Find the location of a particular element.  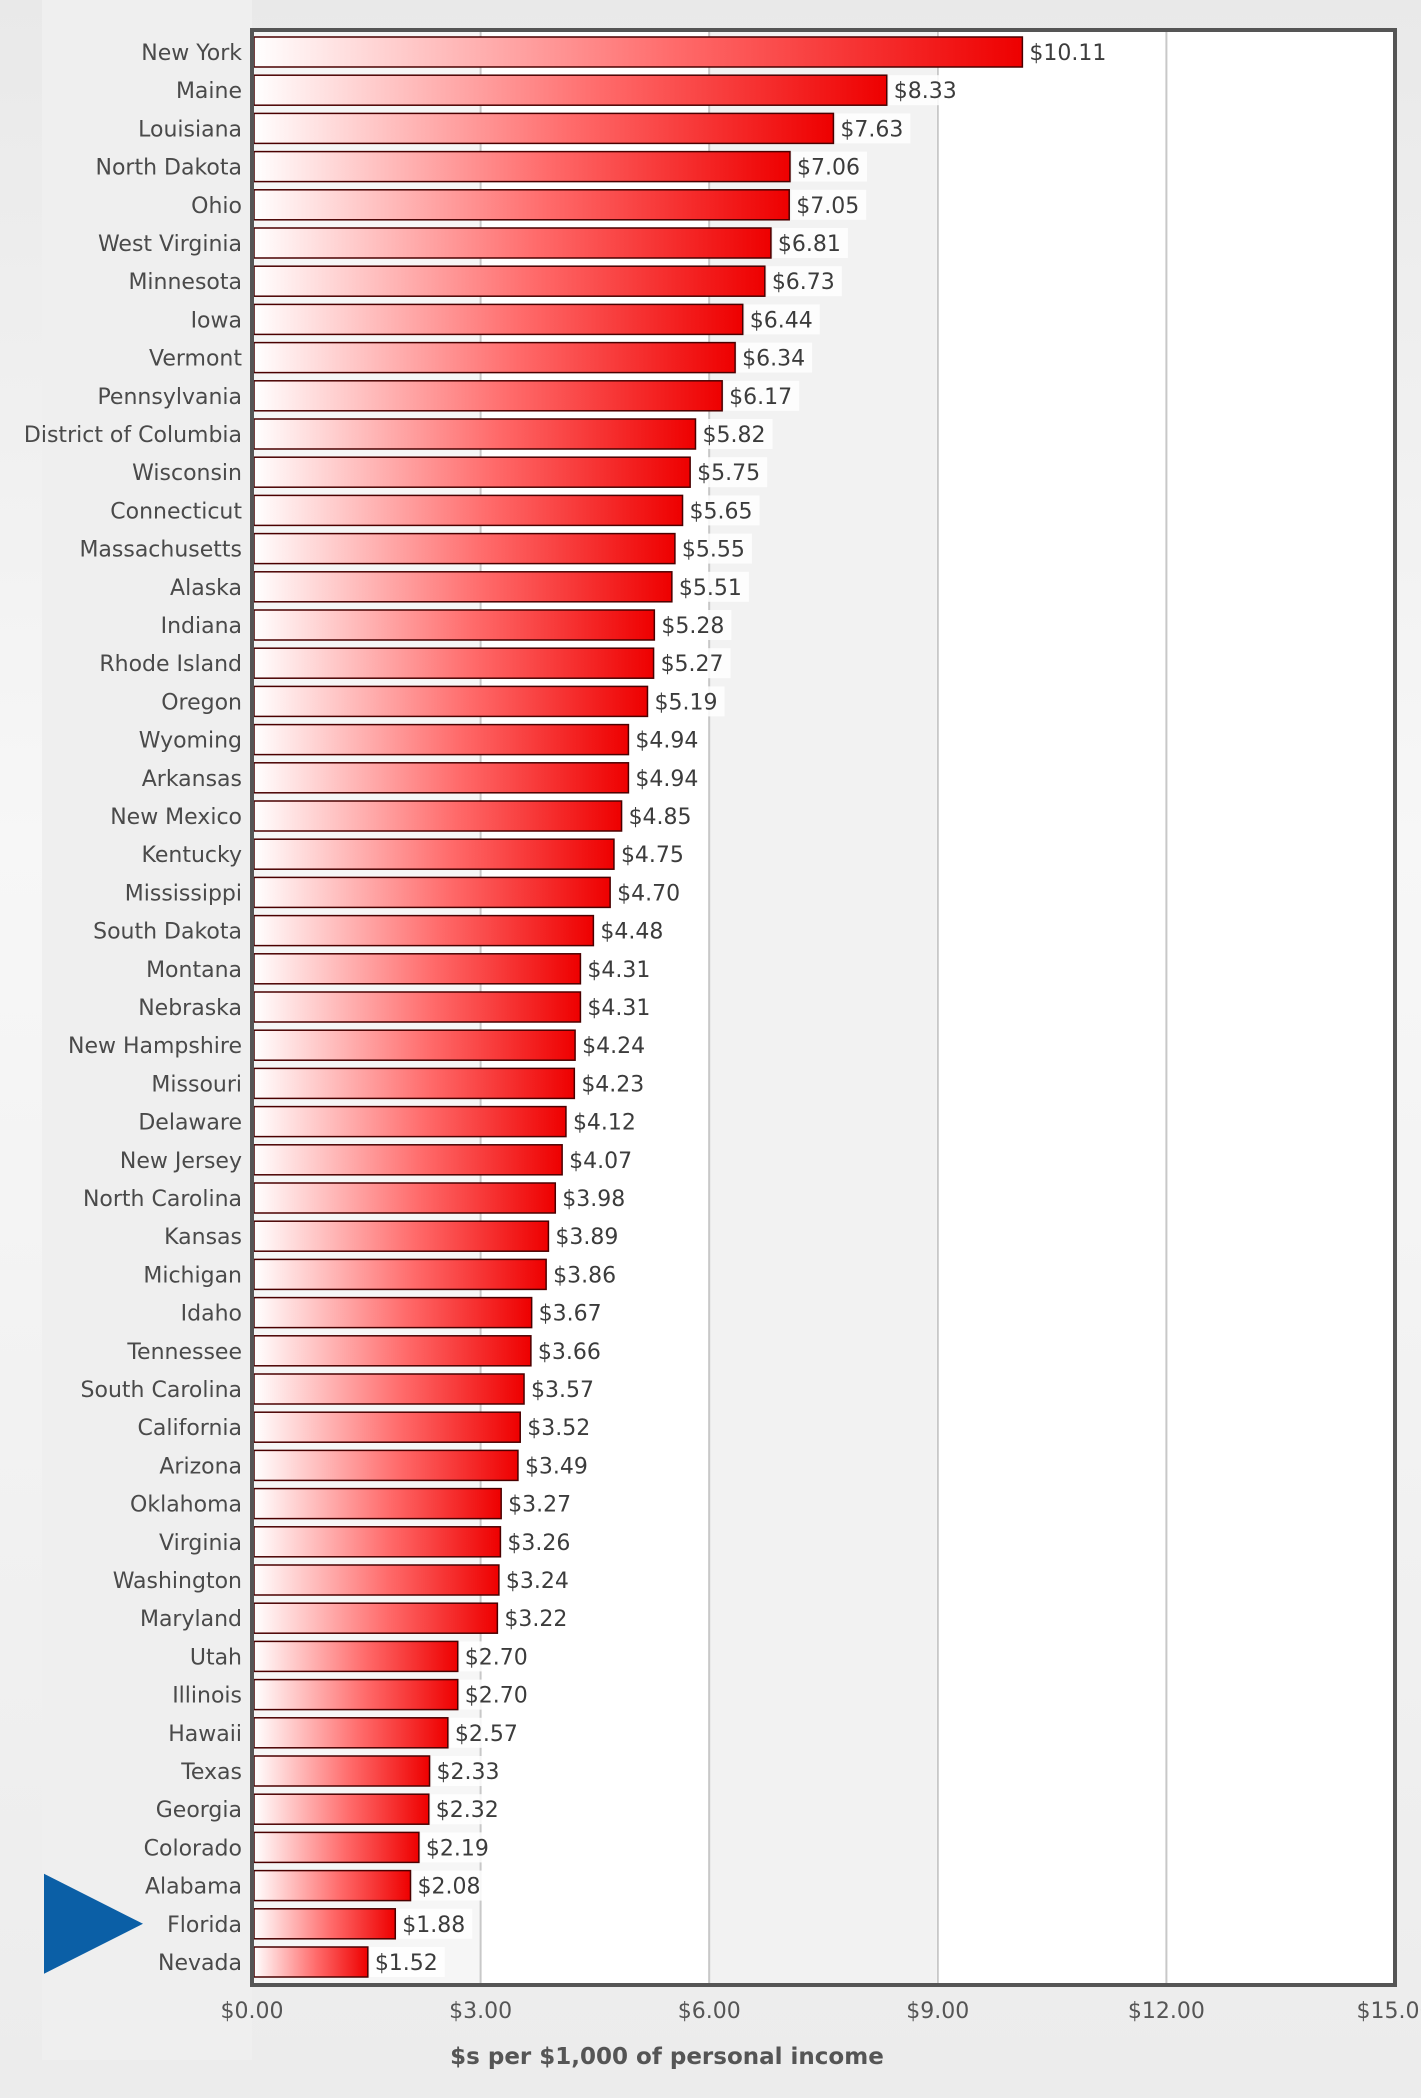

data-label: $4.31 is located at coordinates (618, 970).